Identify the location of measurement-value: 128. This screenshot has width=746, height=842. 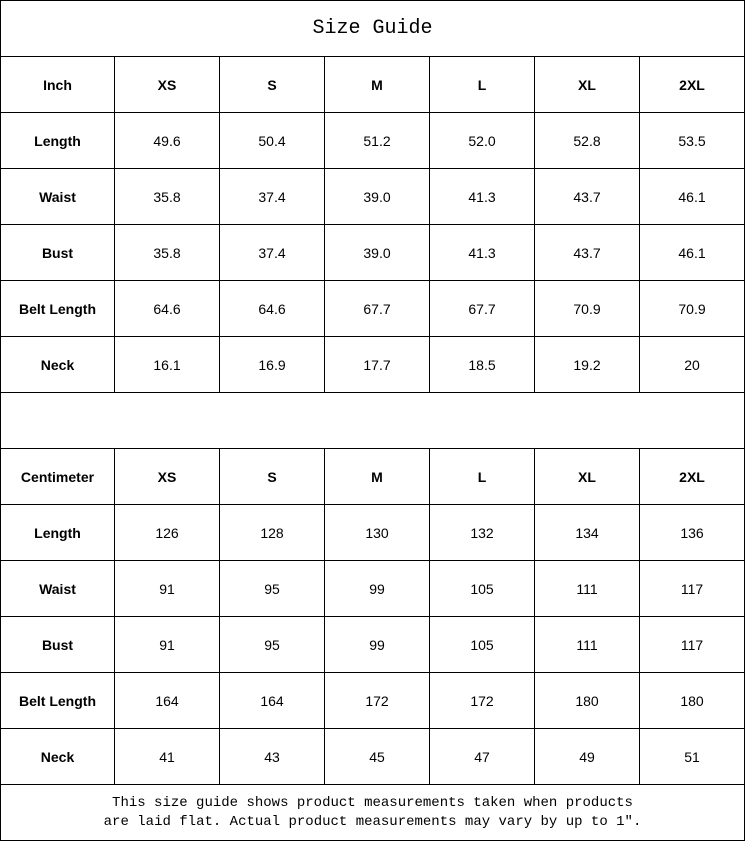
(272, 532).